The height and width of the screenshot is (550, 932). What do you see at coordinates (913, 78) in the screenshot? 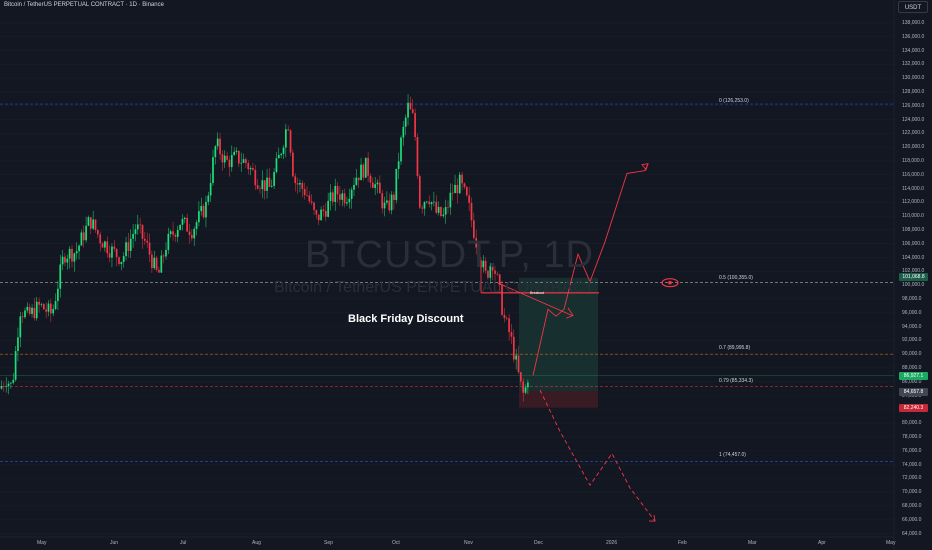
I see `price-tick-label: 130,000.0` at bounding box center [913, 78].